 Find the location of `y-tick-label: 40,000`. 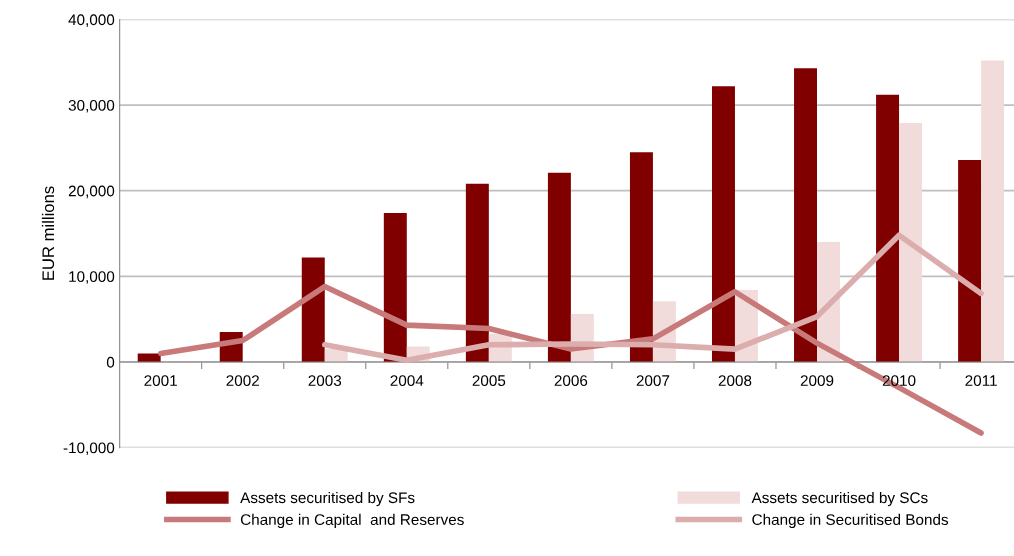

y-tick-label: 40,000 is located at coordinates (91, 20).